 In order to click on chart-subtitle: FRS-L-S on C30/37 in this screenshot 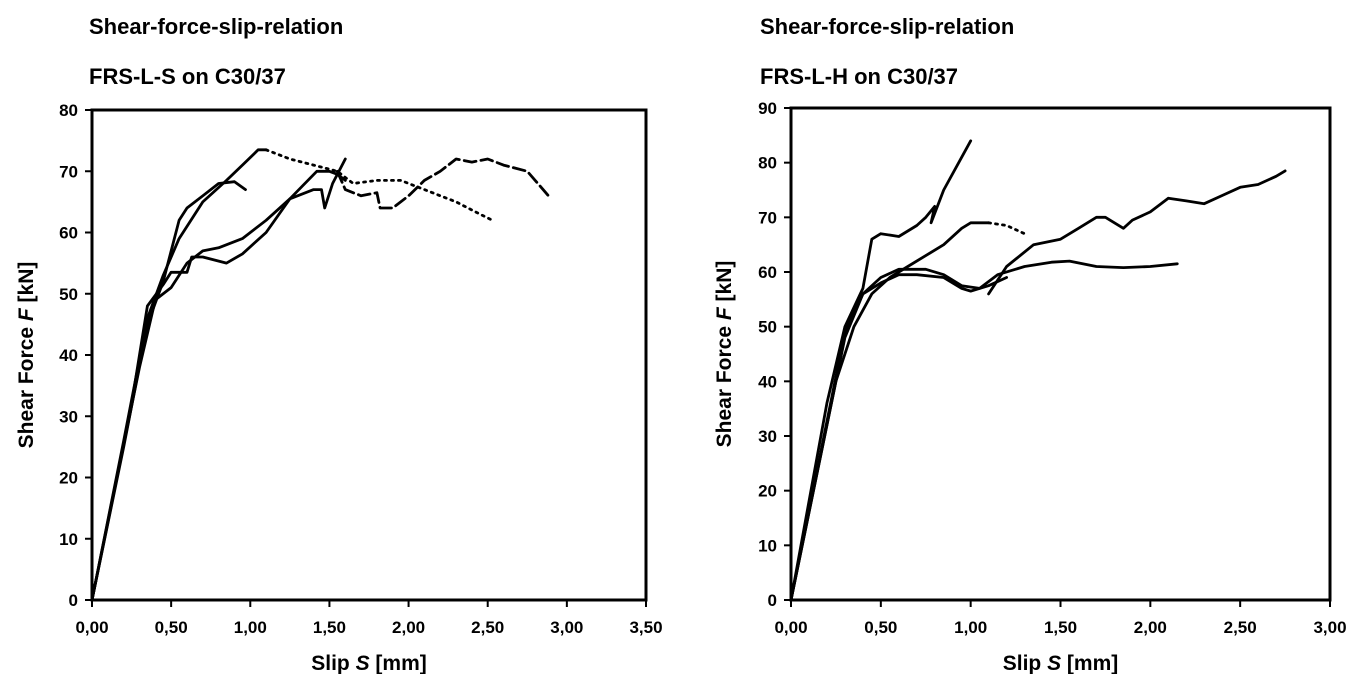, I will do `click(187, 76)`.